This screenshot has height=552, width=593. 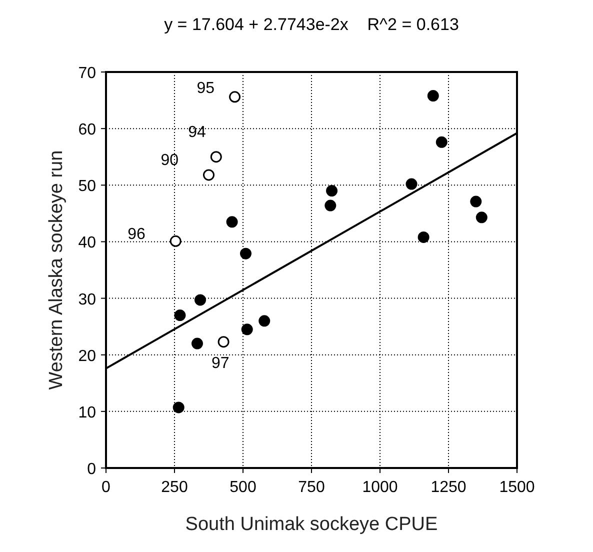 I want to click on x-tick-label: 750, so click(x=311, y=487).